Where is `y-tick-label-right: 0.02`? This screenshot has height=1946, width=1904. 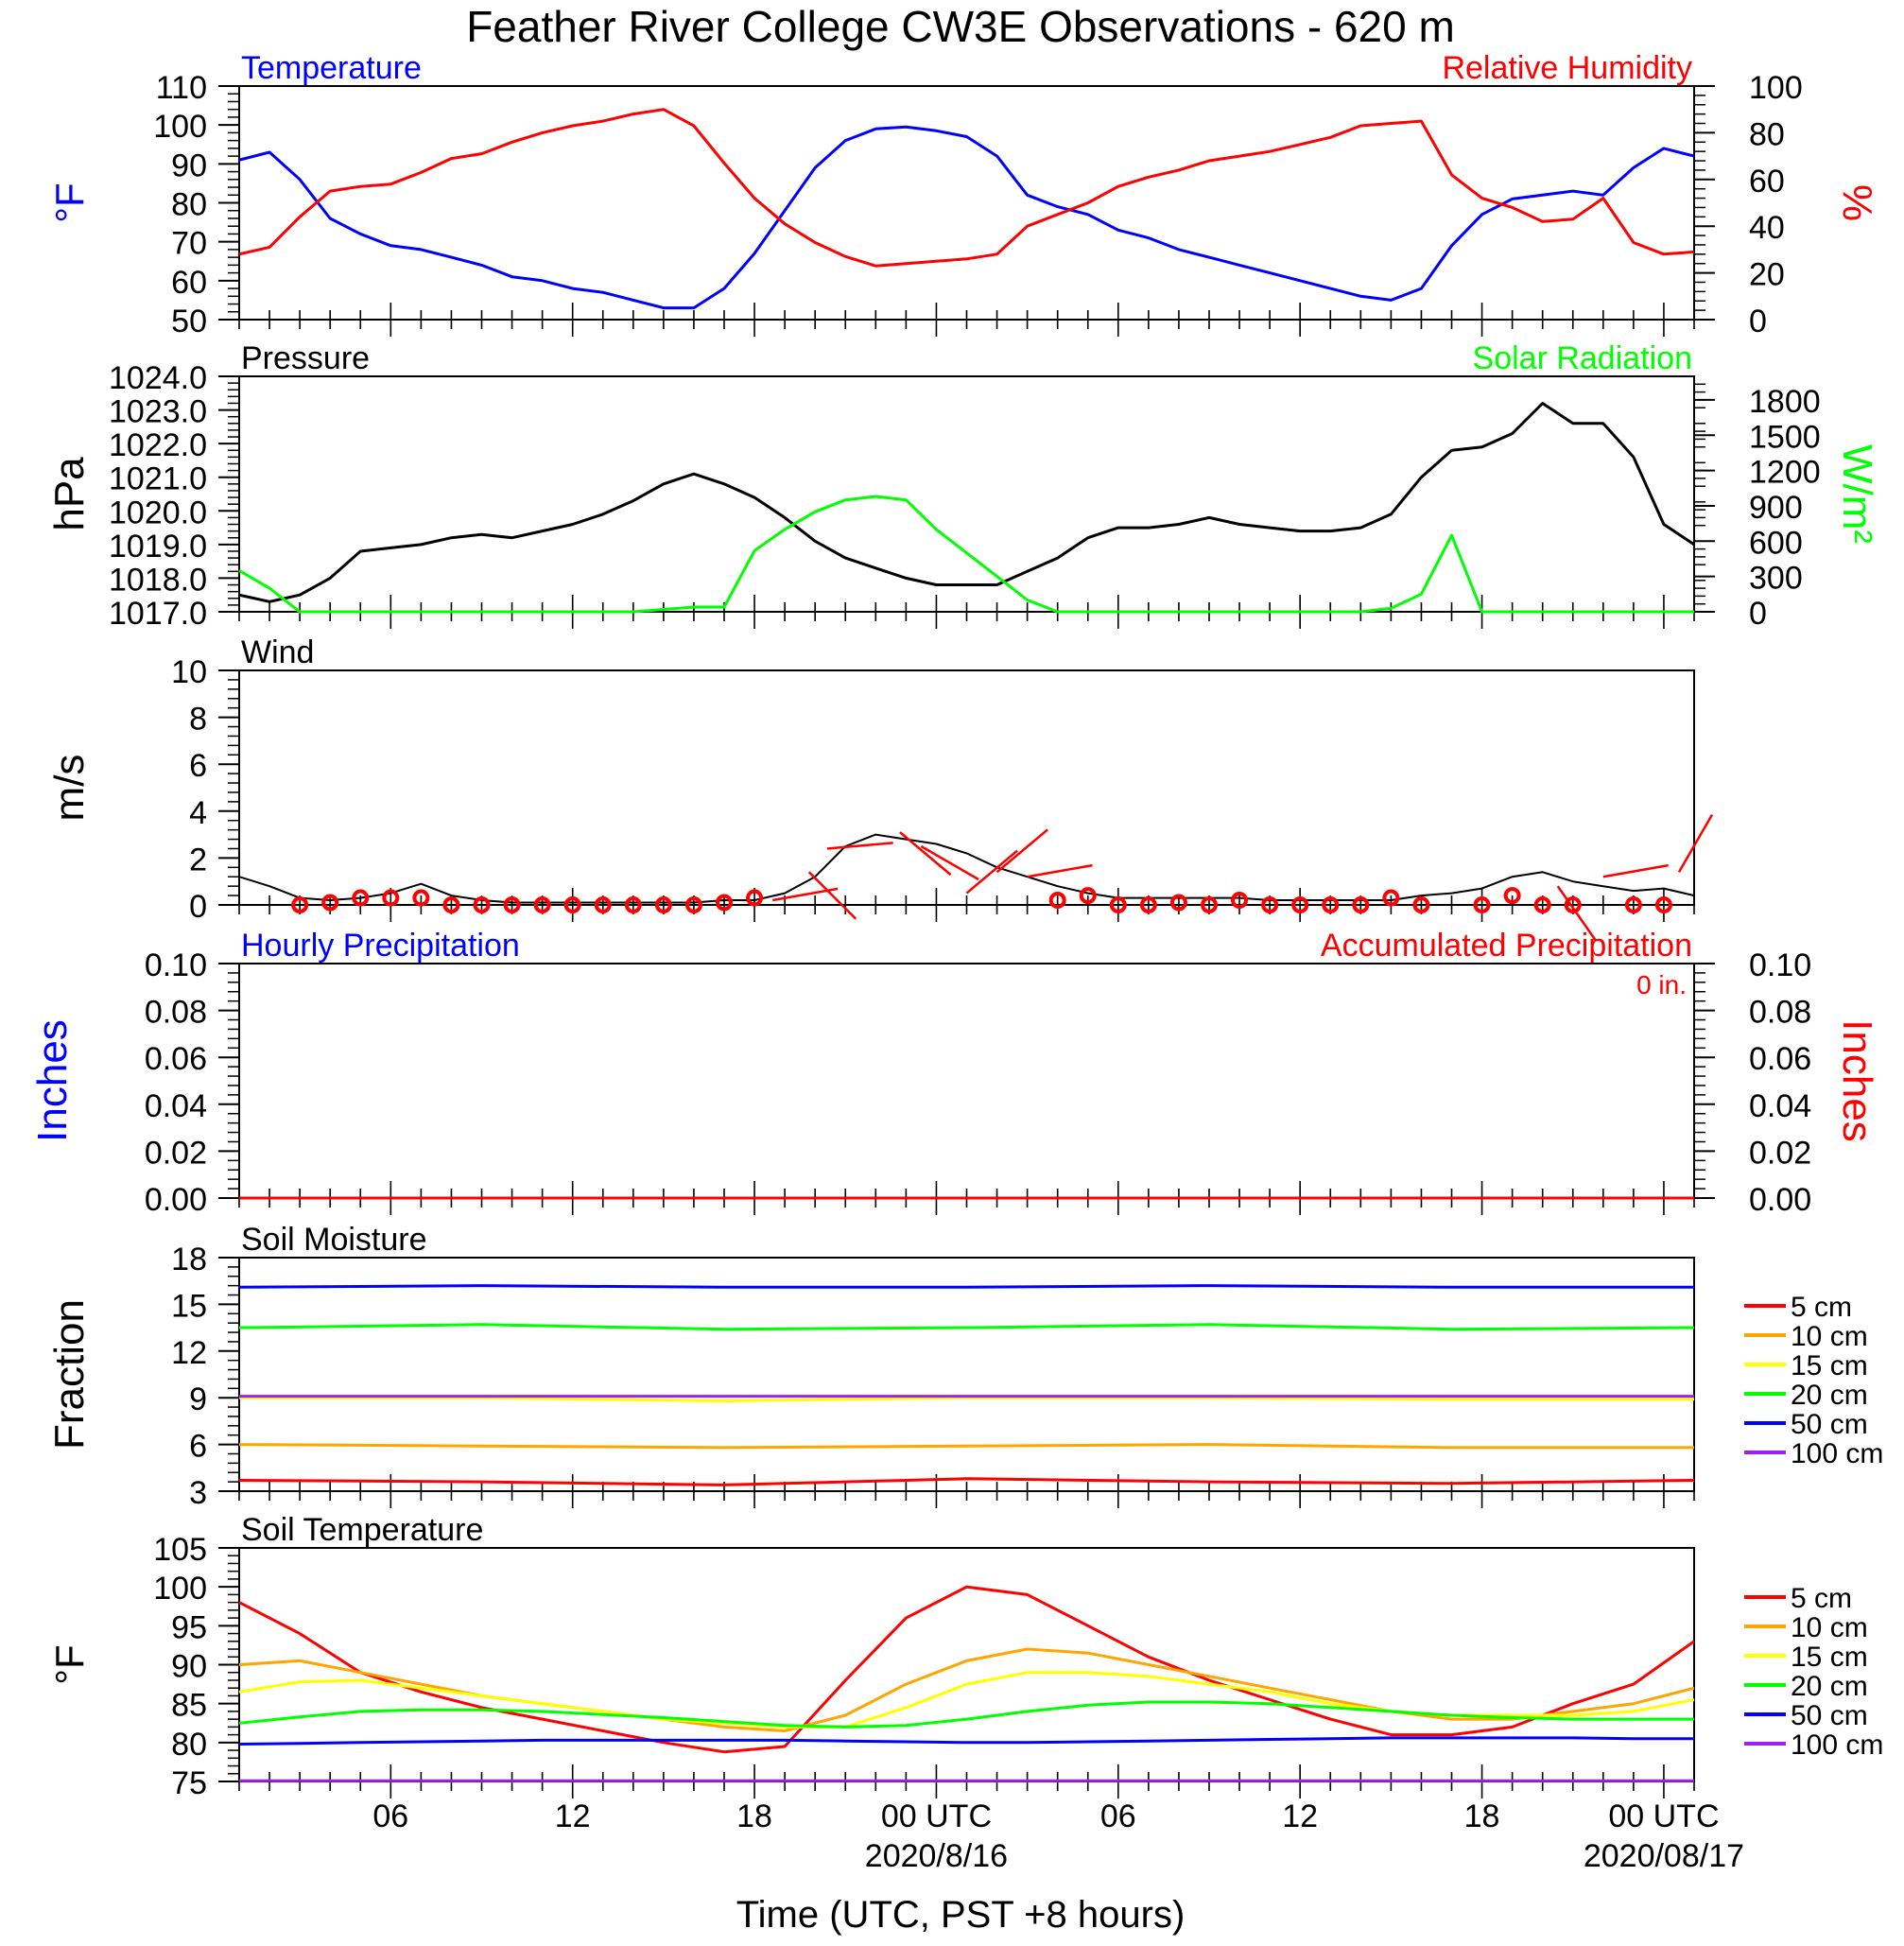 y-tick-label-right: 0.02 is located at coordinates (1780, 1153).